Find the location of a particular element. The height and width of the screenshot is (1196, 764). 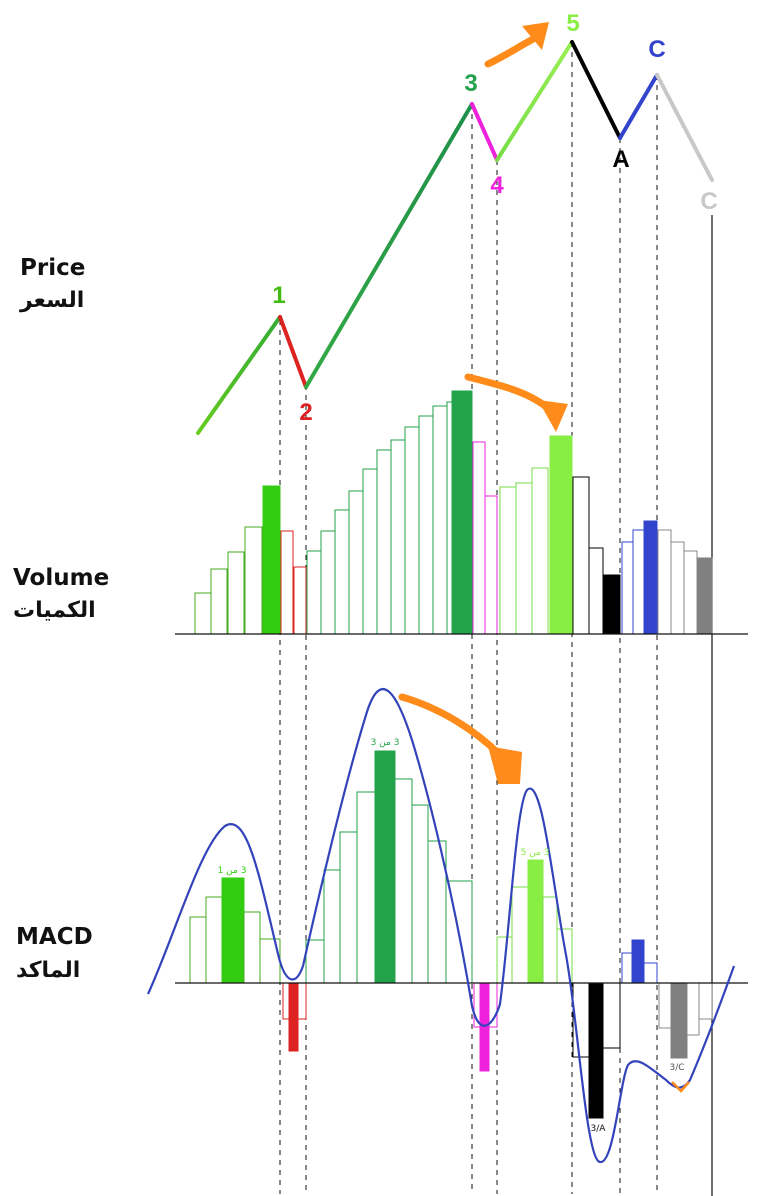

wave-label-a: A is located at coordinates (620, 159).